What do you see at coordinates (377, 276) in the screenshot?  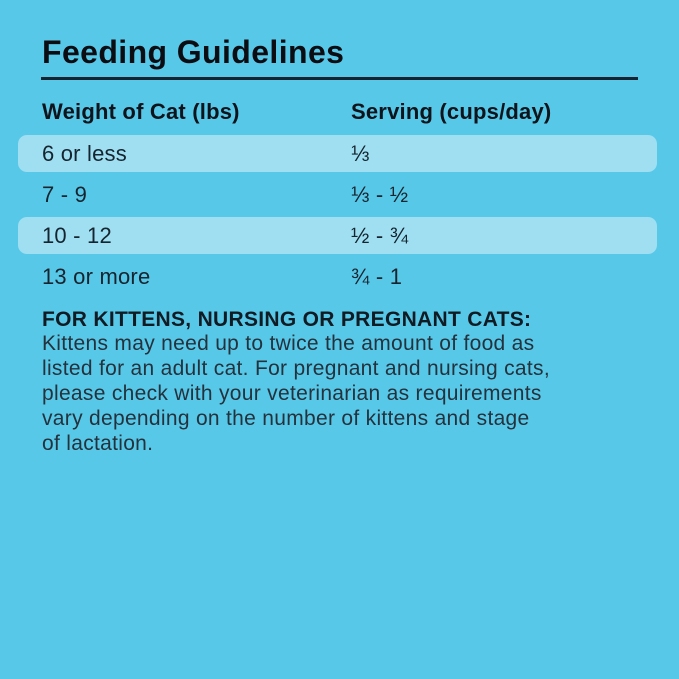 I see `serving-cell: ¾ - 1` at bounding box center [377, 276].